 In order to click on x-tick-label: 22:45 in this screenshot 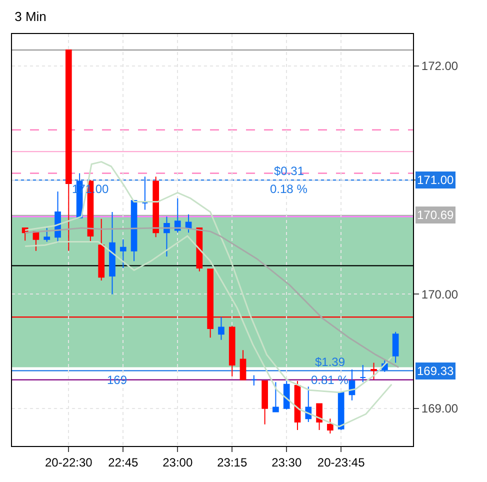, I will do `click(123, 462)`.